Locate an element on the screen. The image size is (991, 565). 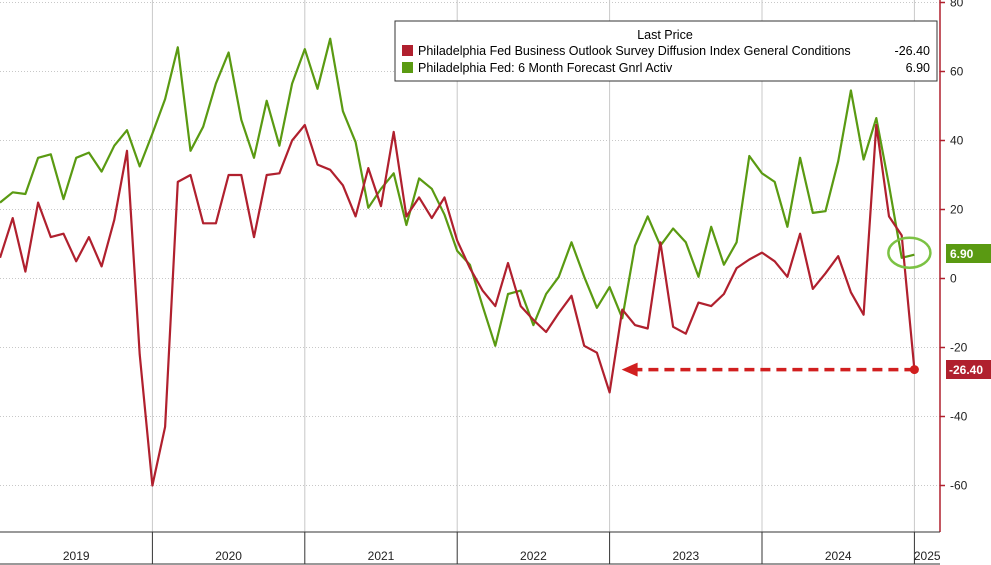
y-tick-label--40: -40 is located at coordinates (959, 417).